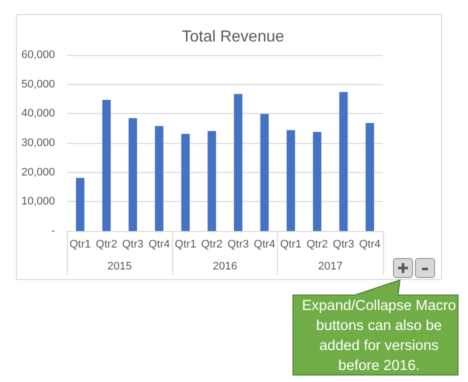 The height and width of the screenshot is (382, 468). I want to click on y-tick-label: 10,000, so click(38, 202).